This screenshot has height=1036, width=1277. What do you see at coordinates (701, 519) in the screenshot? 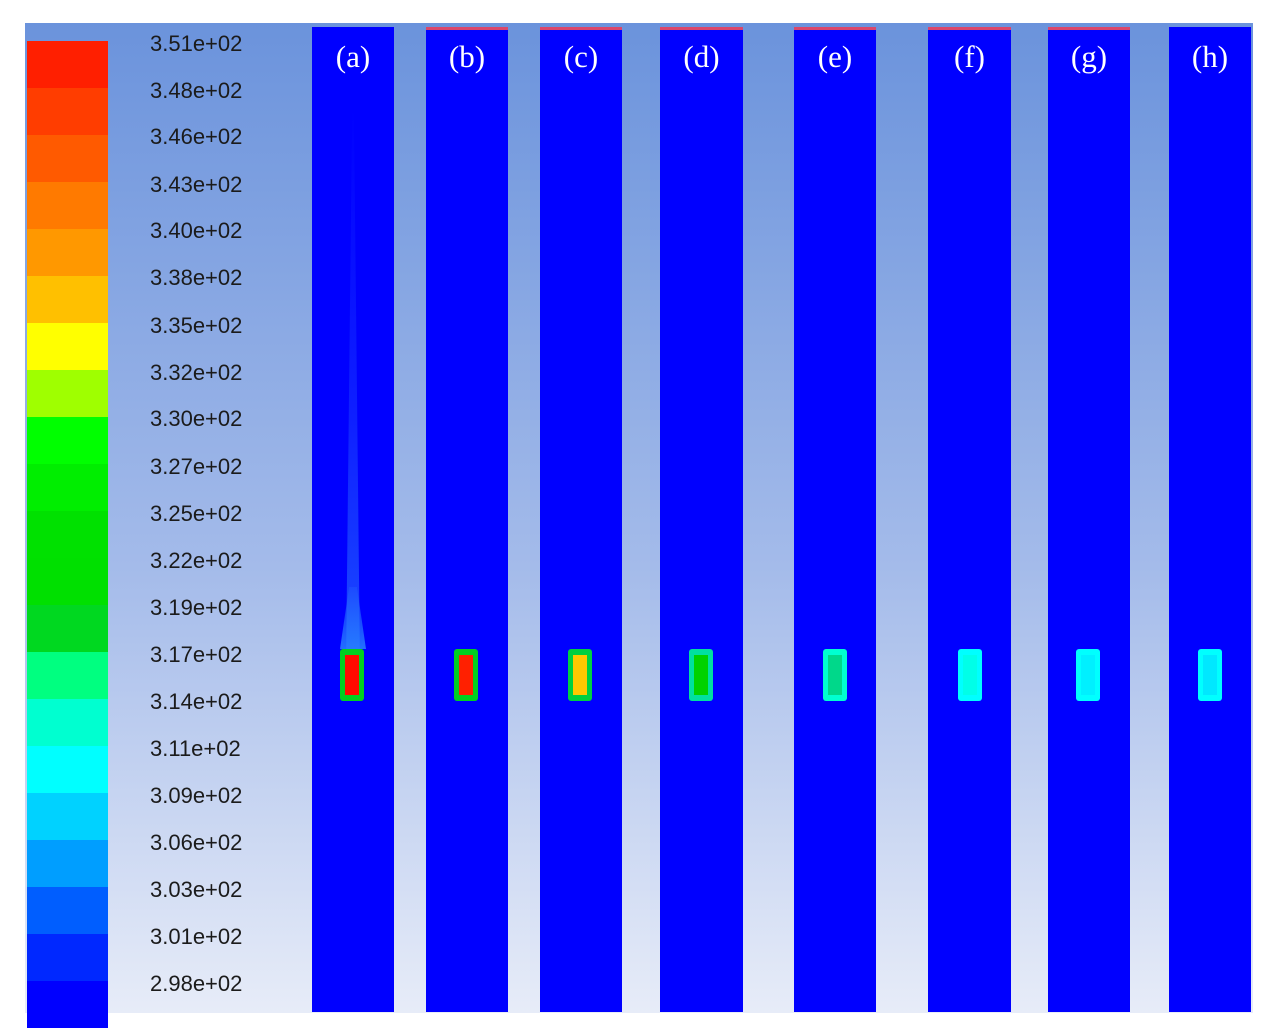
I see `panel-d: (d)` at bounding box center [701, 519].